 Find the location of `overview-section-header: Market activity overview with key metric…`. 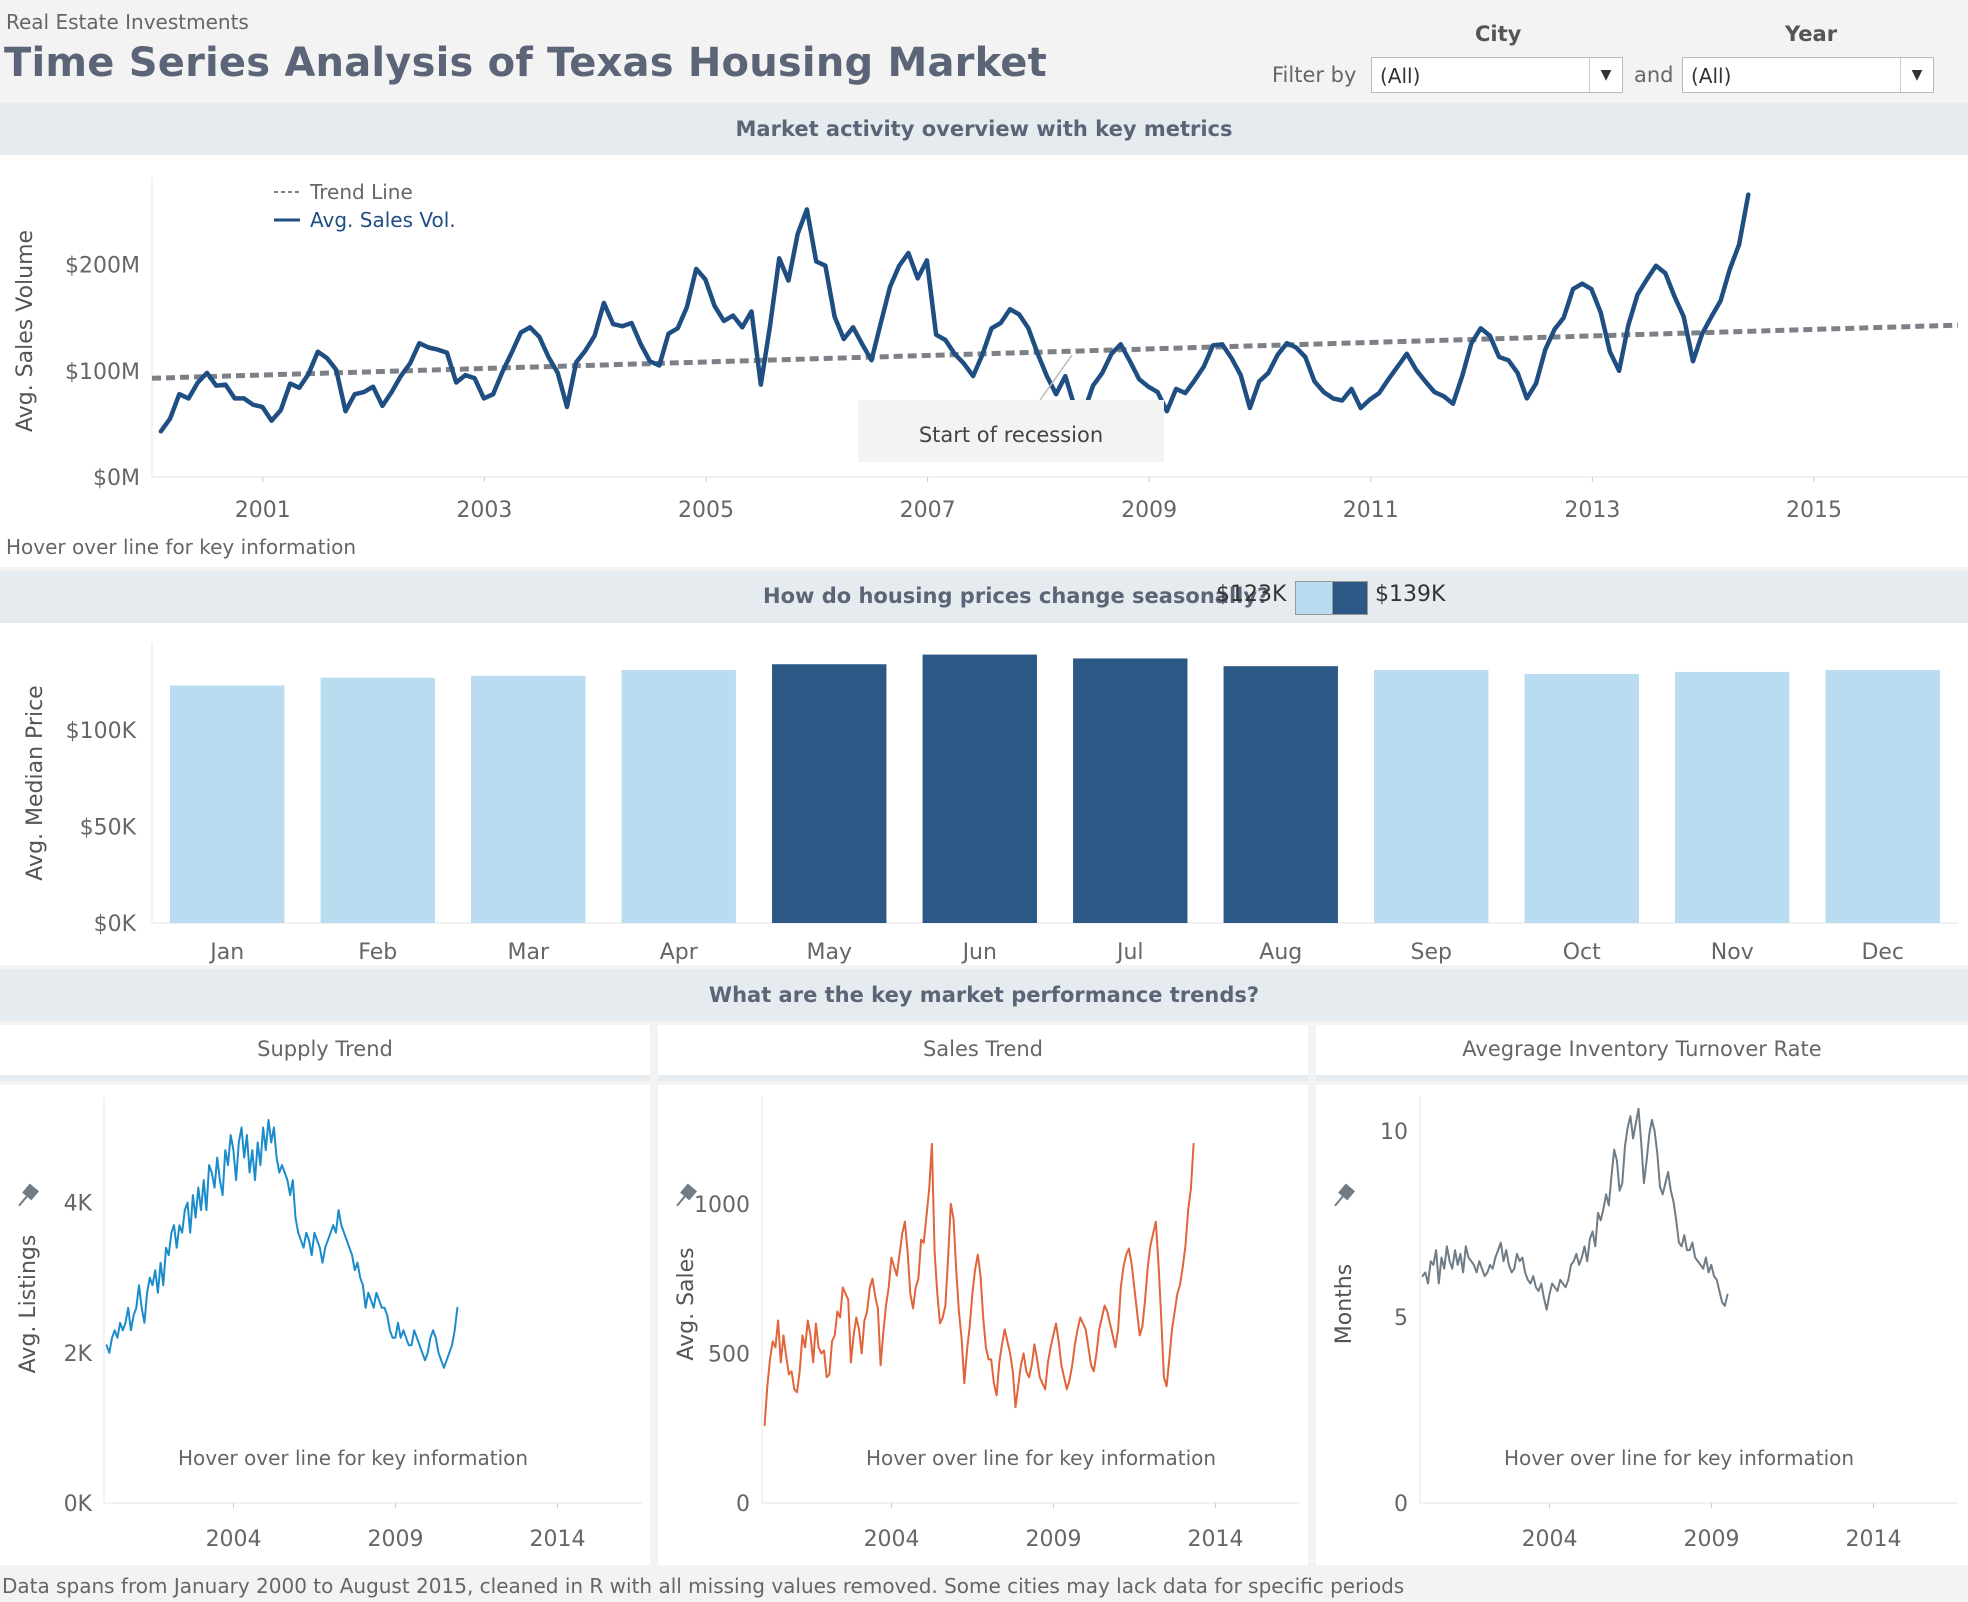

overview-section-header: Market activity overview with key metric… is located at coordinates (984, 129).